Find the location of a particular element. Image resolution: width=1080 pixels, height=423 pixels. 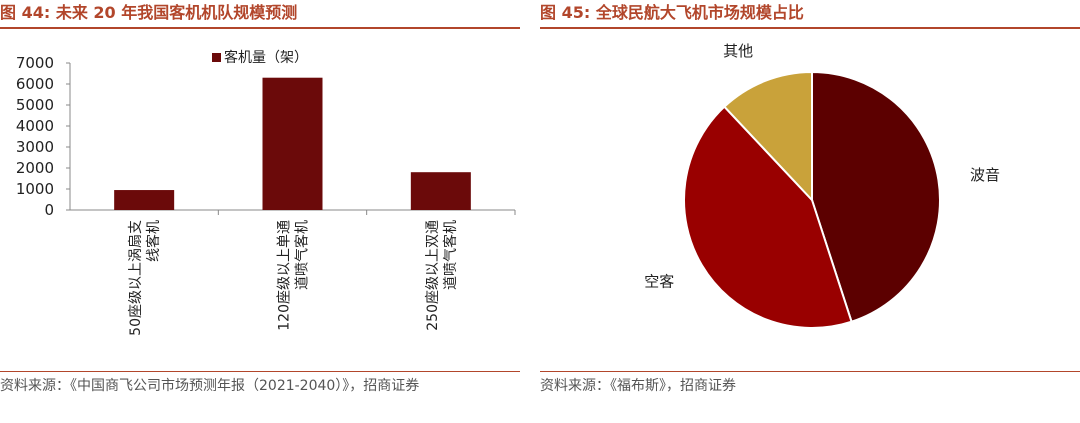

pie-chart-figure-label: 图 45: is located at coordinates (565, 12).